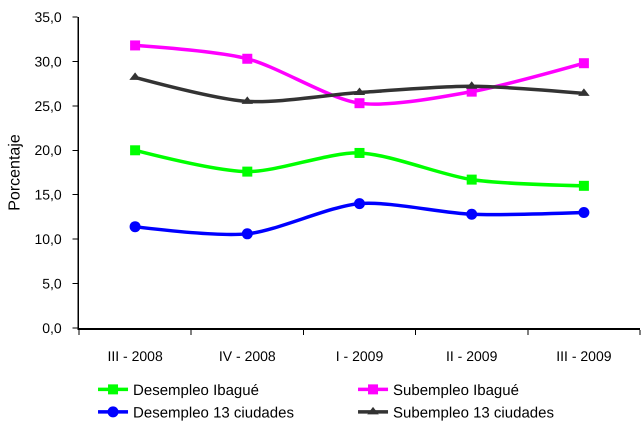 The width and height of the screenshot is (641, 429). Describe the element at coordinates (15, 172) in the screenshot. I see `y-axis-title: Porcentaje` at that location.